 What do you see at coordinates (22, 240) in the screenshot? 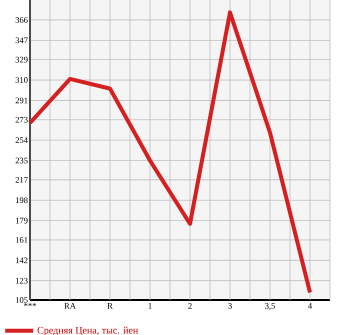
I see `y-tick-label: 161` at bounding box center [22, 240].